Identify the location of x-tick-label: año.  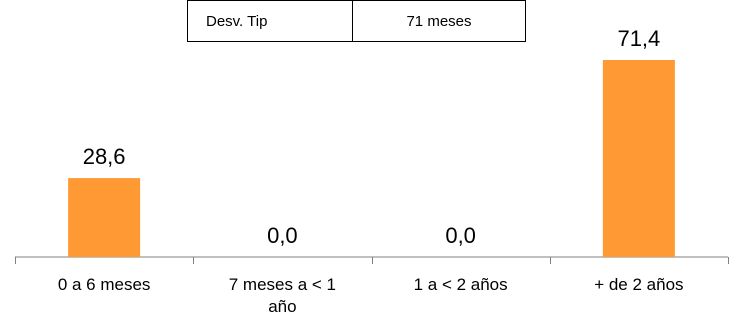
(282, 306).